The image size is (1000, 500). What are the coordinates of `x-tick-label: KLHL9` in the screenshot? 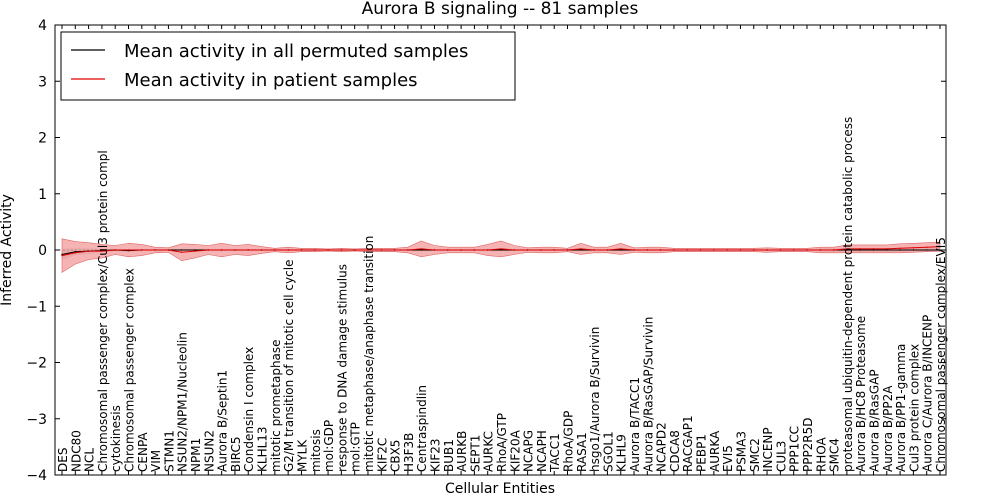 It's located at (622, 453).